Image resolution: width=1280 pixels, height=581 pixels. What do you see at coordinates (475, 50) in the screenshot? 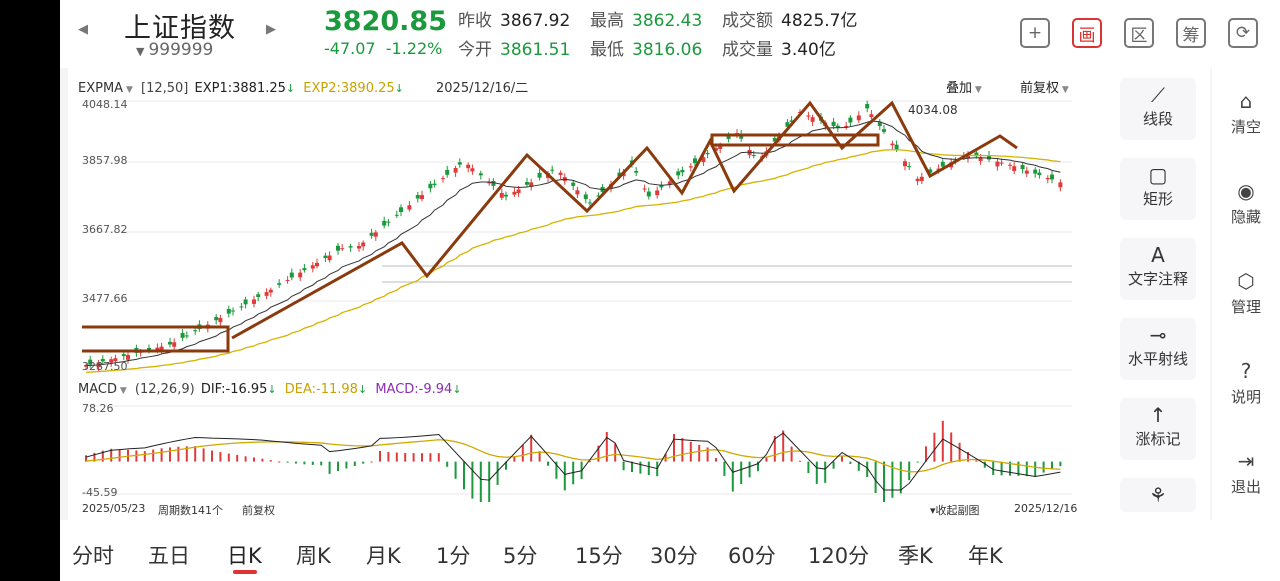
I see `quote-stat-label: 今开` at bounding box center [475, 50].